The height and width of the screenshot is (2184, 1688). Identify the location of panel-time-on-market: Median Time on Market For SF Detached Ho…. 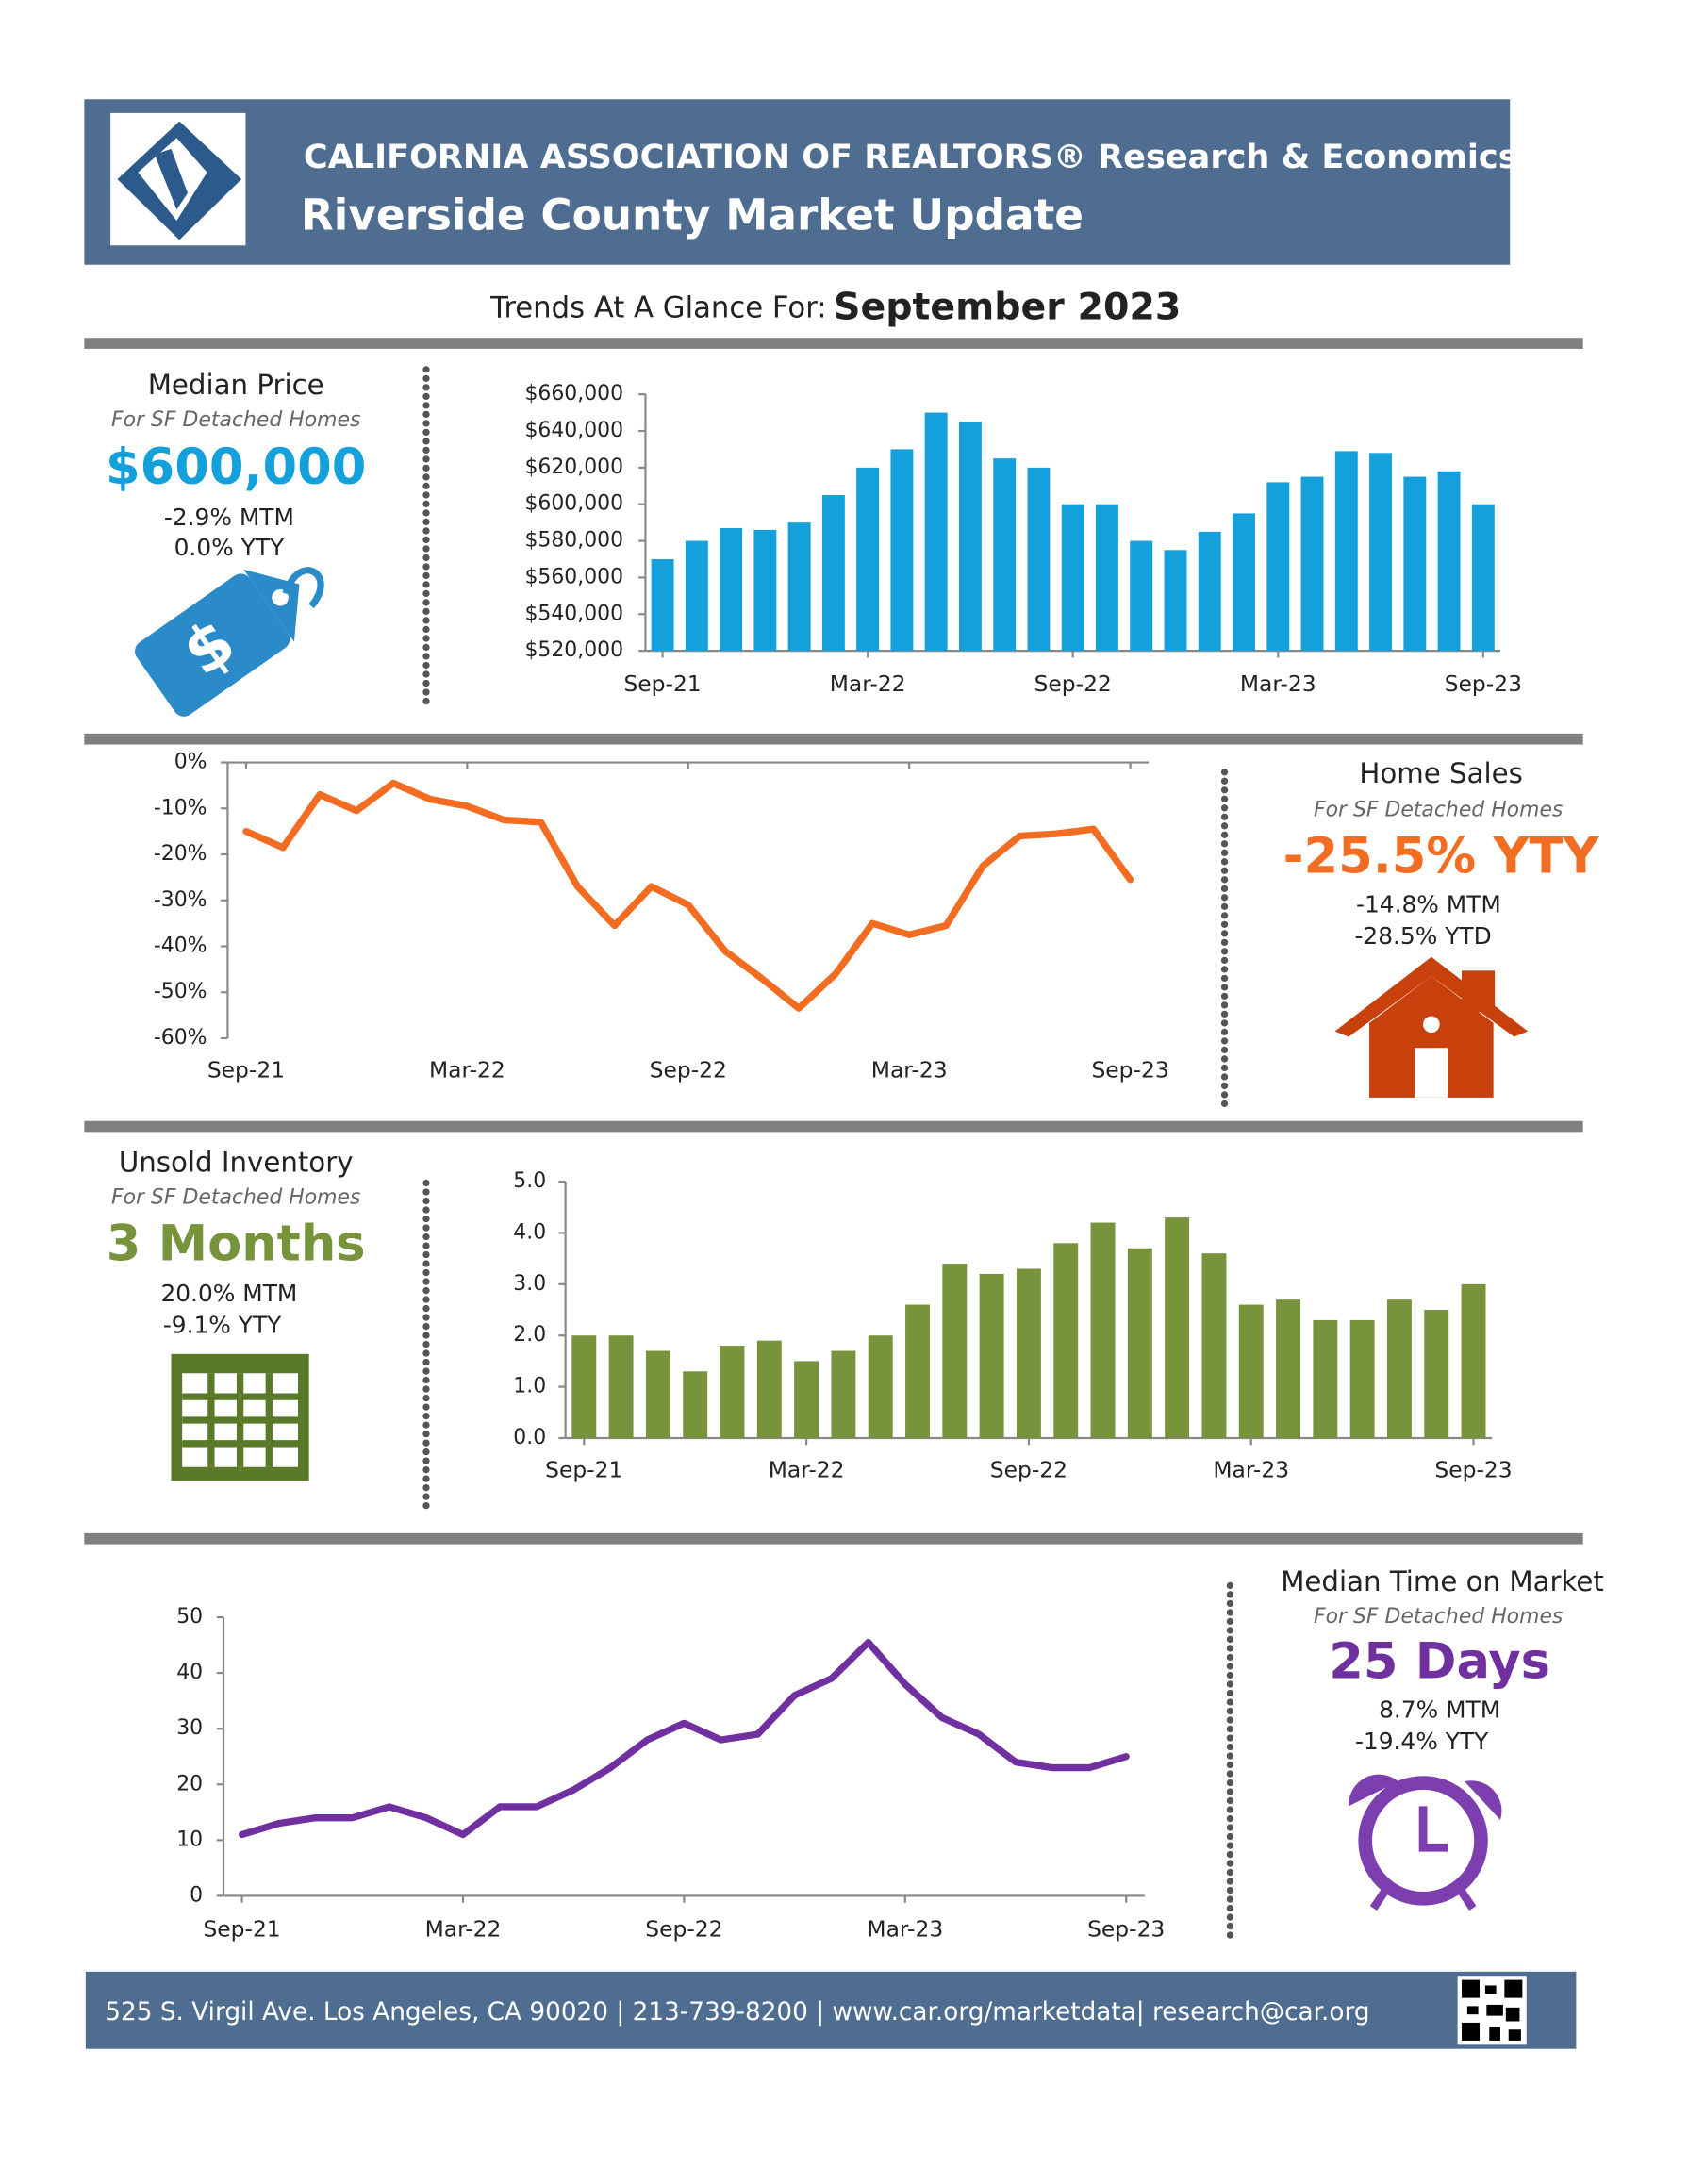
(1442, 1660).